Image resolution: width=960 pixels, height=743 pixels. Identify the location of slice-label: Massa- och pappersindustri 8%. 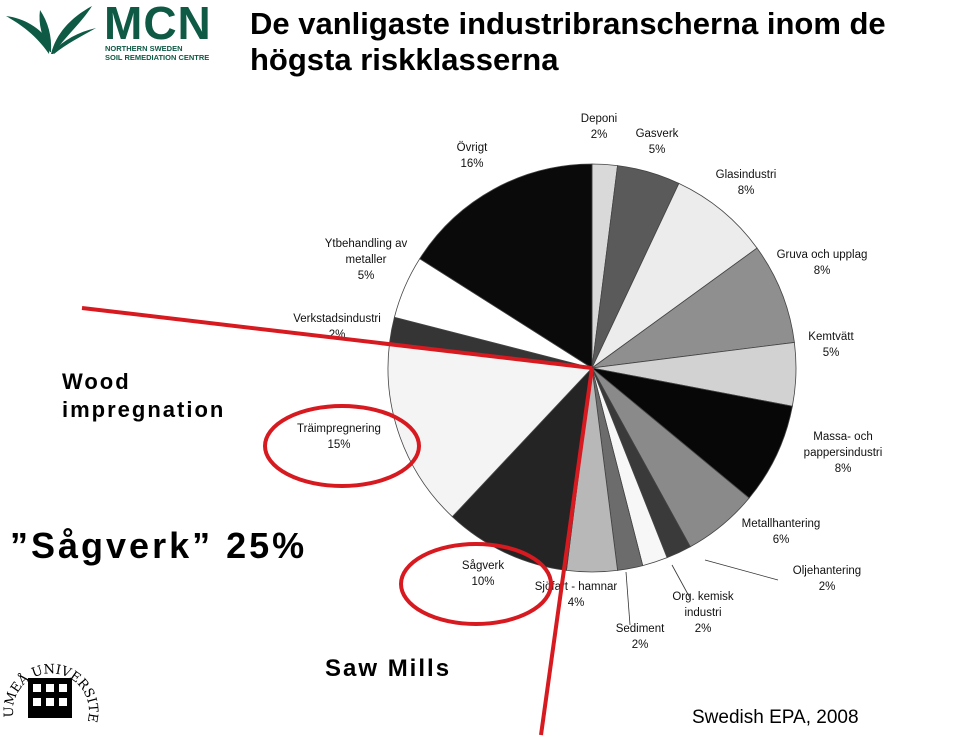
(843, 453).